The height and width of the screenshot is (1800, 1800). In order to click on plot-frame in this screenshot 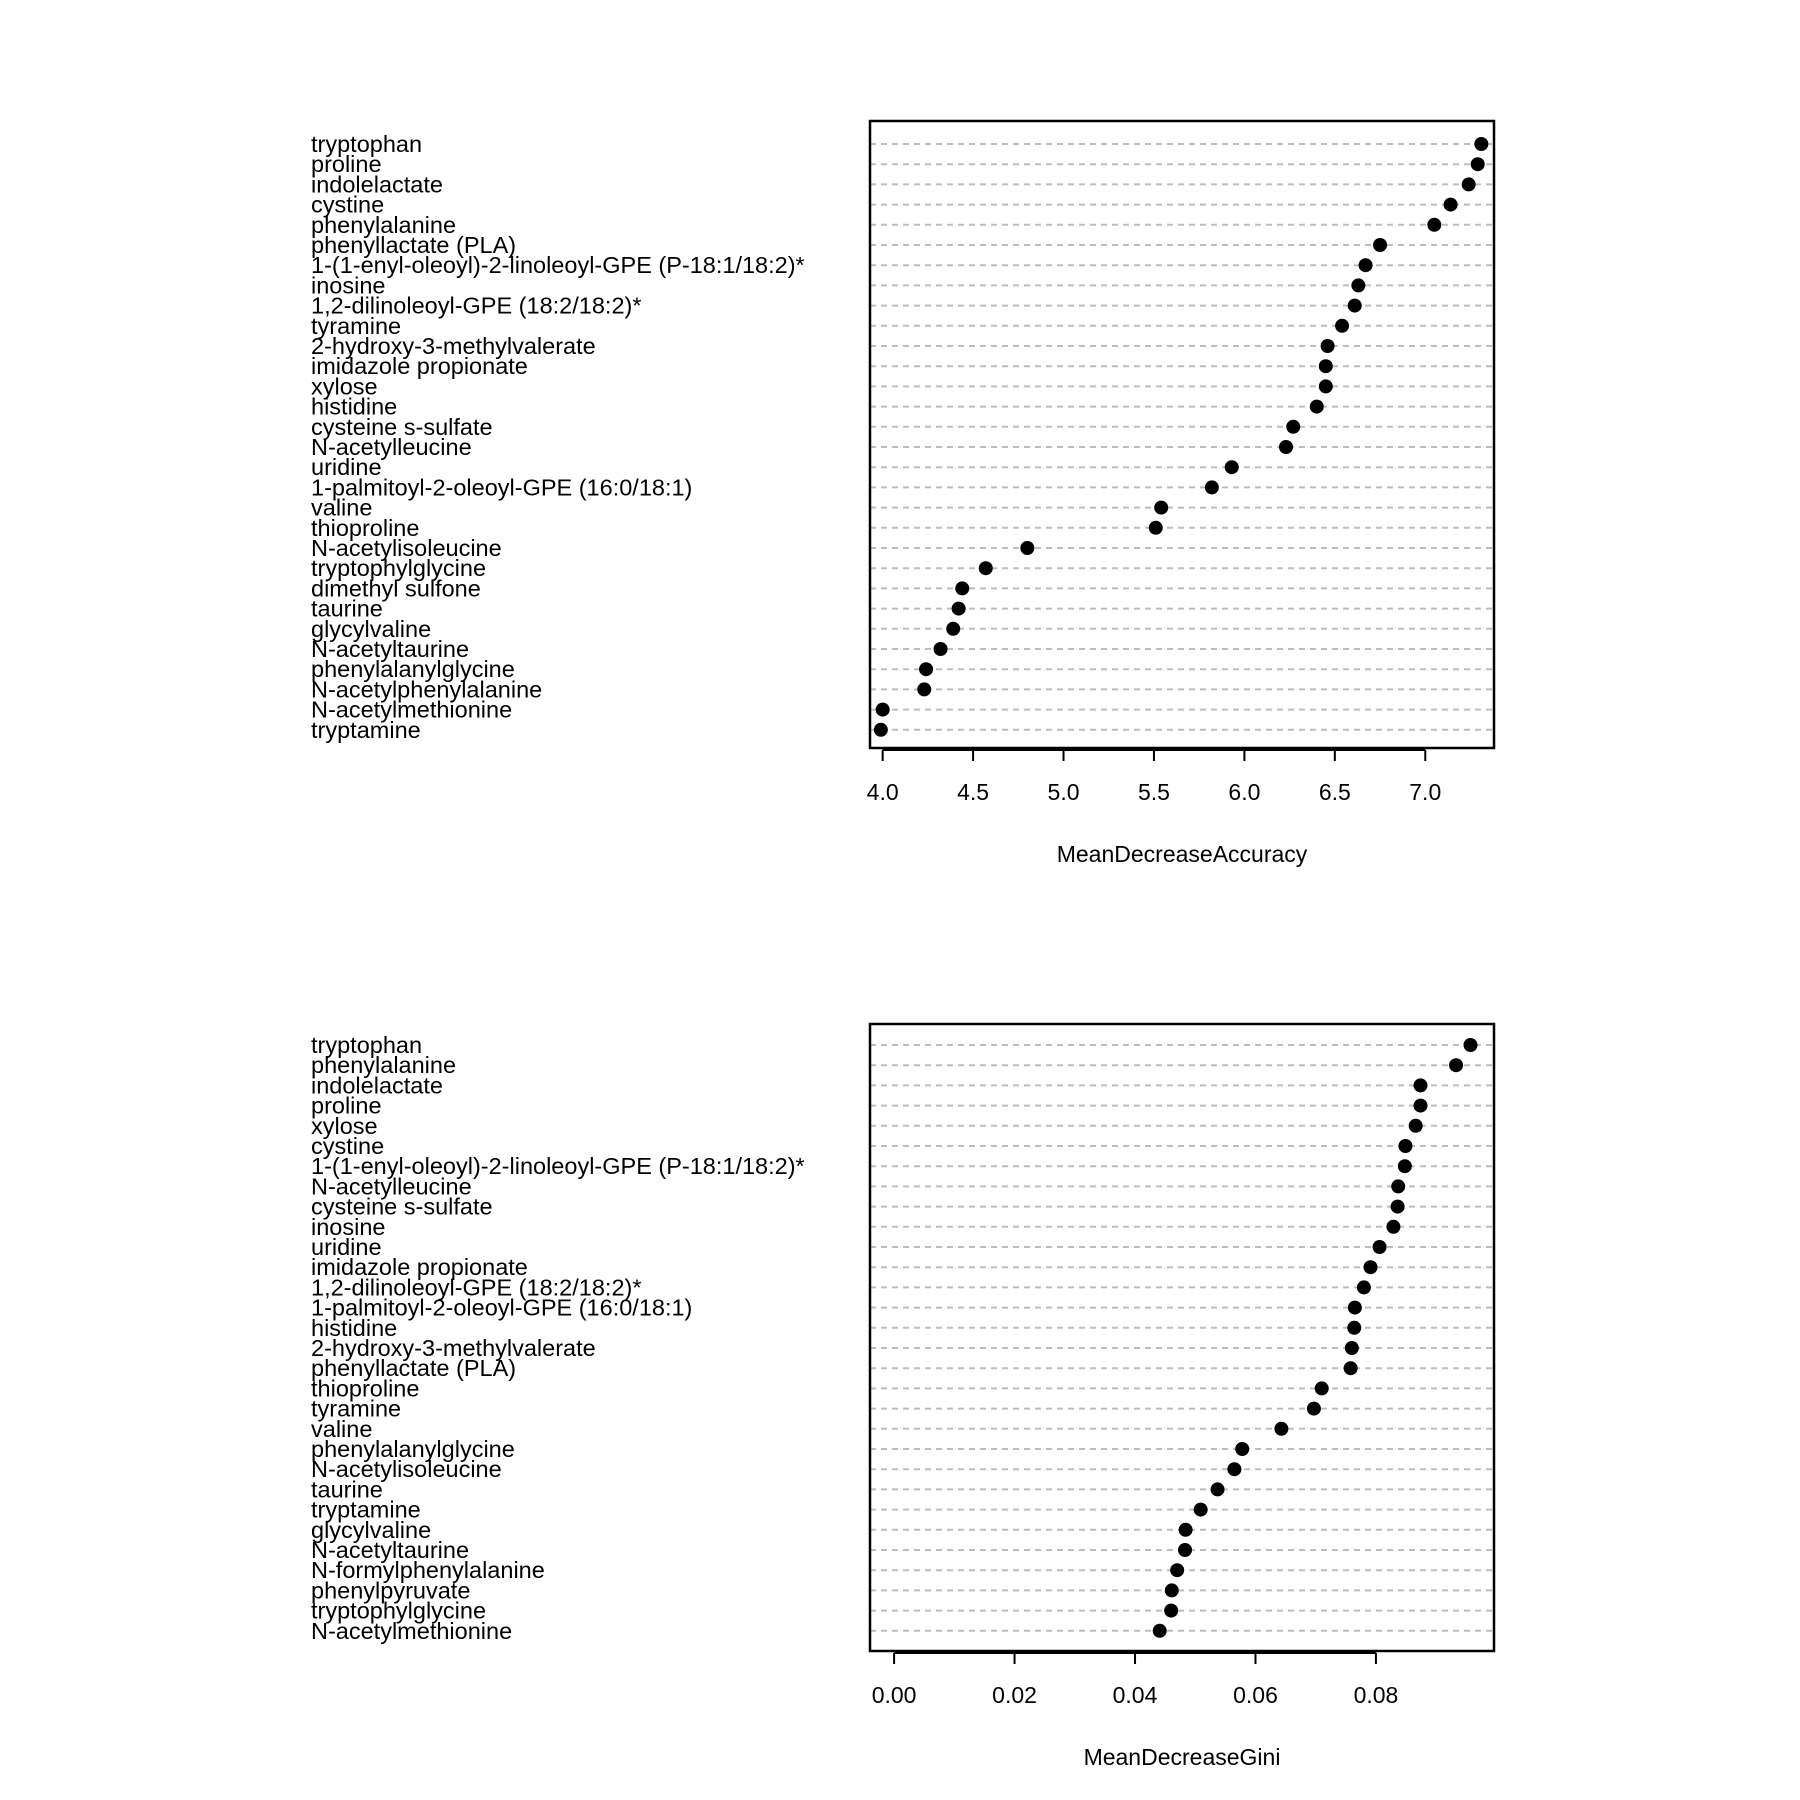, I will do `click(1182, 1337)`.